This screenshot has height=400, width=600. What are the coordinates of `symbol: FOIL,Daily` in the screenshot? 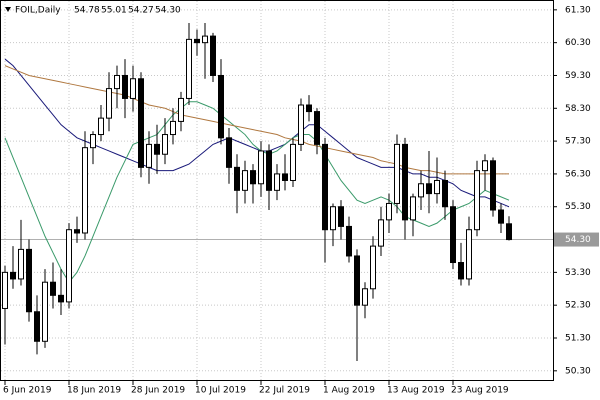 It's located at (38, 11).